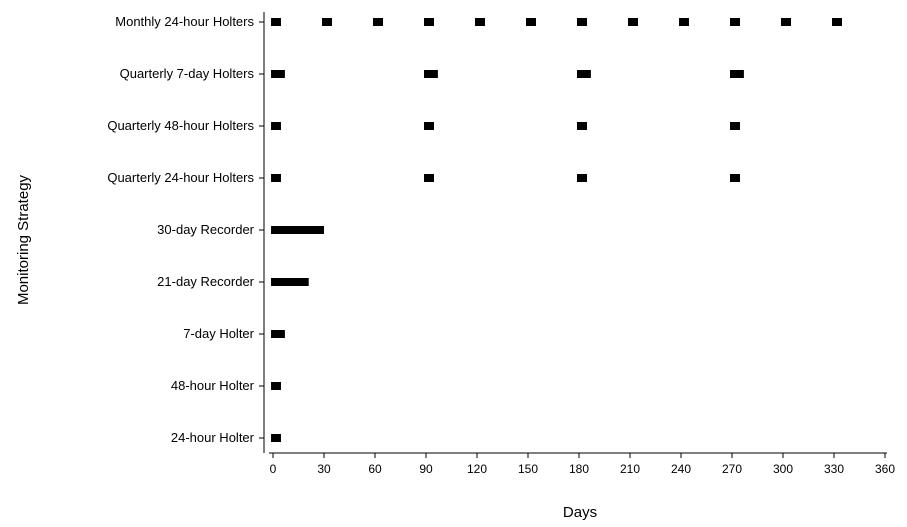  I want to click on x-tick-label: 150, so click(528, 469).